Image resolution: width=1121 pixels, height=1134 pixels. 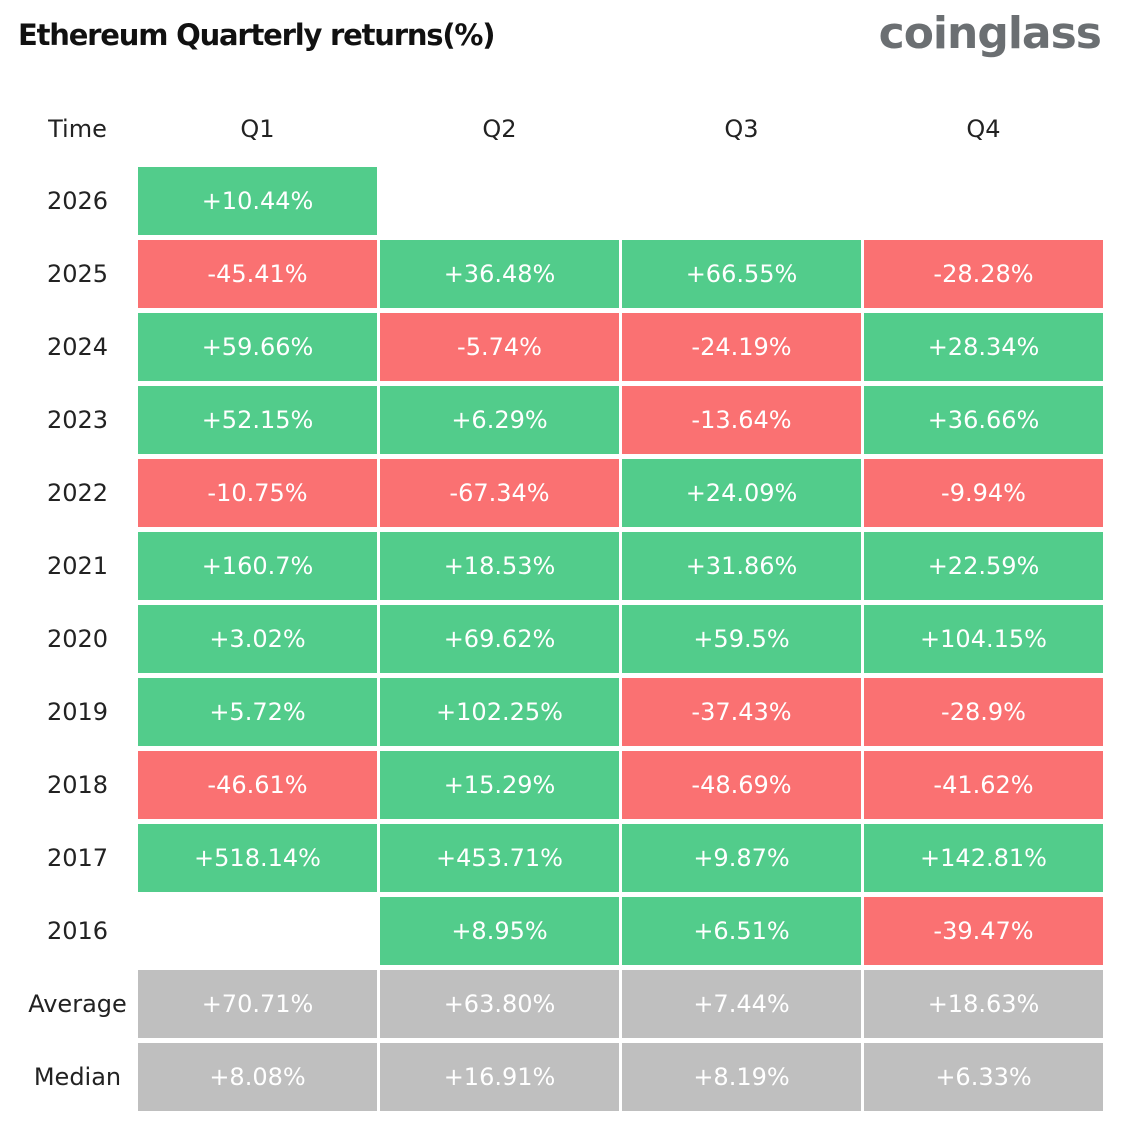 What do you see at coordinates (741, 274) in the screenshot?
I see `return-cell: +66.55%` at bounding box center [741, 274].